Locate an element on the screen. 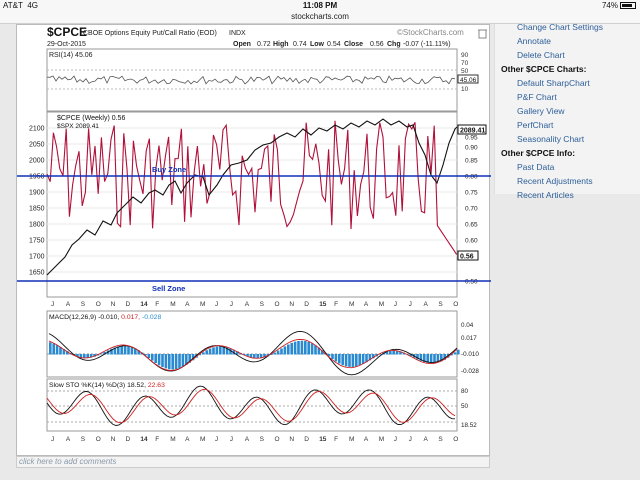 This screenshot has height=480, width=640. cpce-value-tag: 0.56 is located at coordinates (467, 257).